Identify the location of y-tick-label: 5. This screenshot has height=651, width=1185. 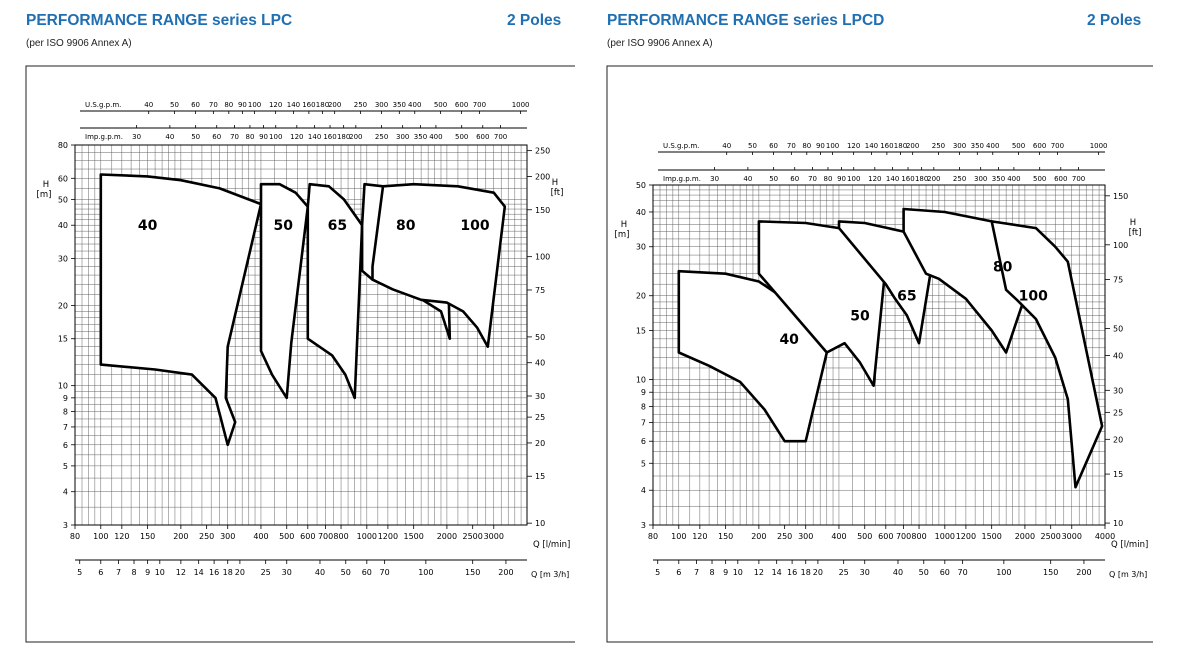
(643, 463).